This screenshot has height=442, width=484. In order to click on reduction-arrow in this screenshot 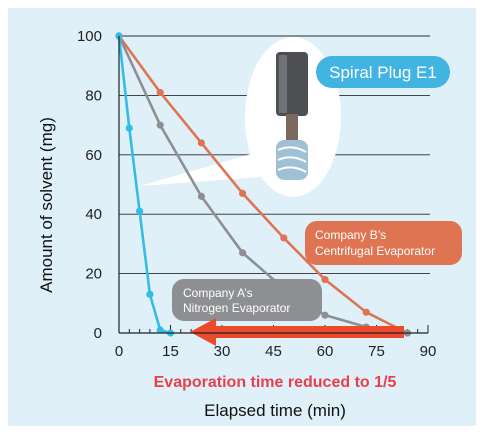, I will do `click(297, 332)`.